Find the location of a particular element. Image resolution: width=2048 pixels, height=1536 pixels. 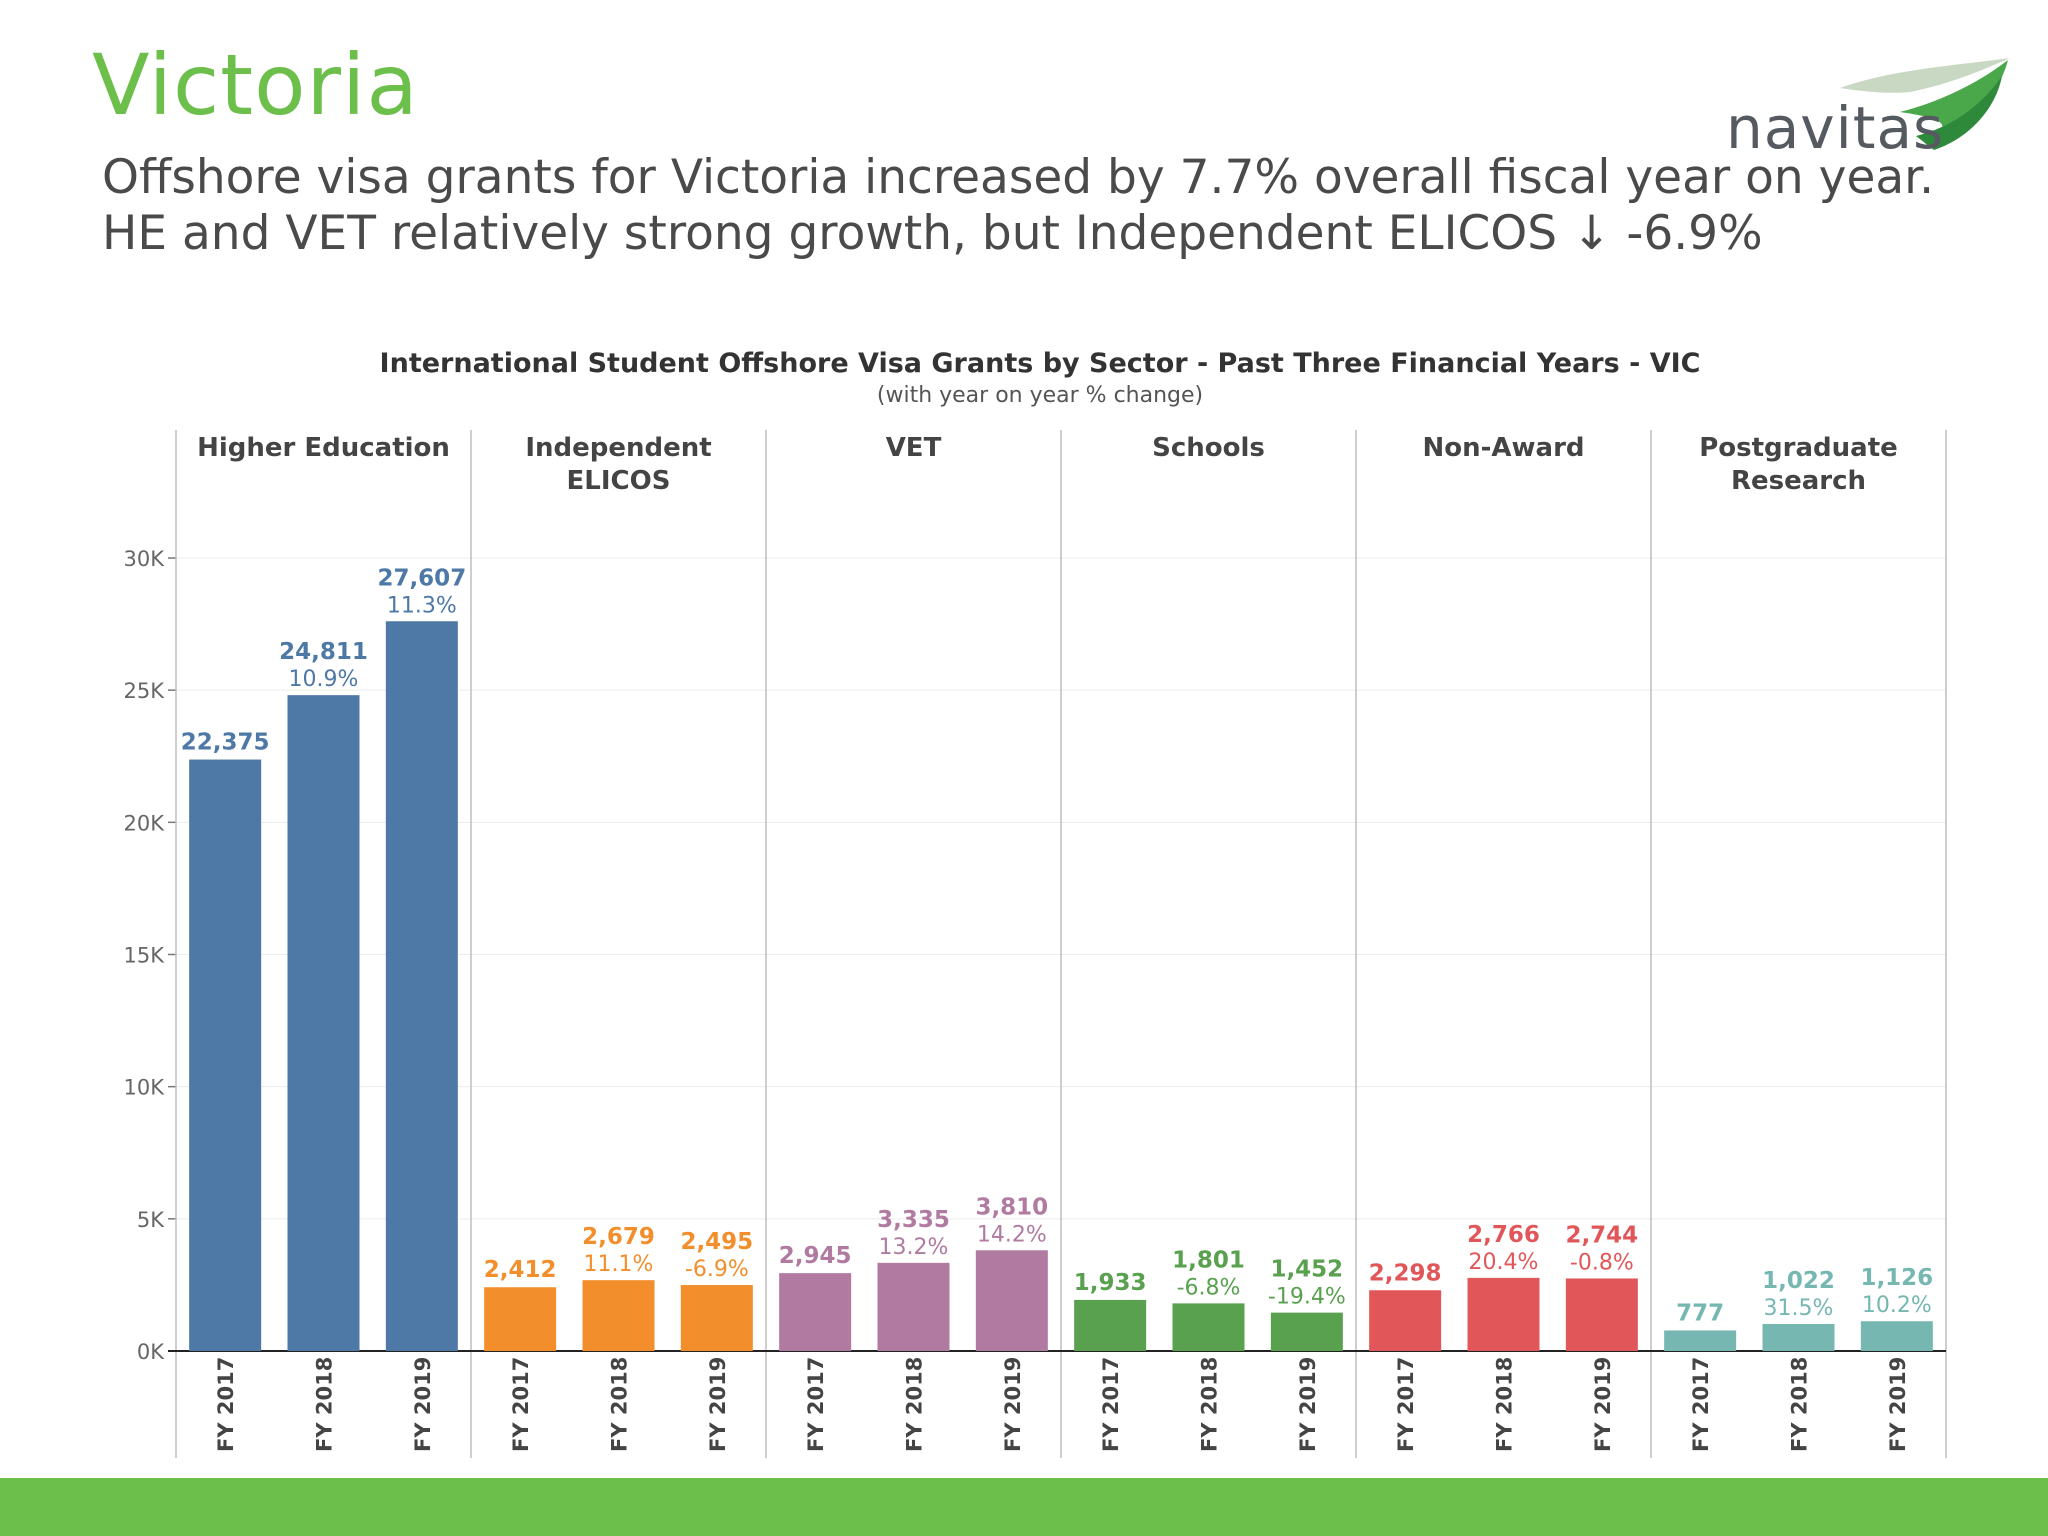

panel-header: Independent is located at coordinates (618, 448).